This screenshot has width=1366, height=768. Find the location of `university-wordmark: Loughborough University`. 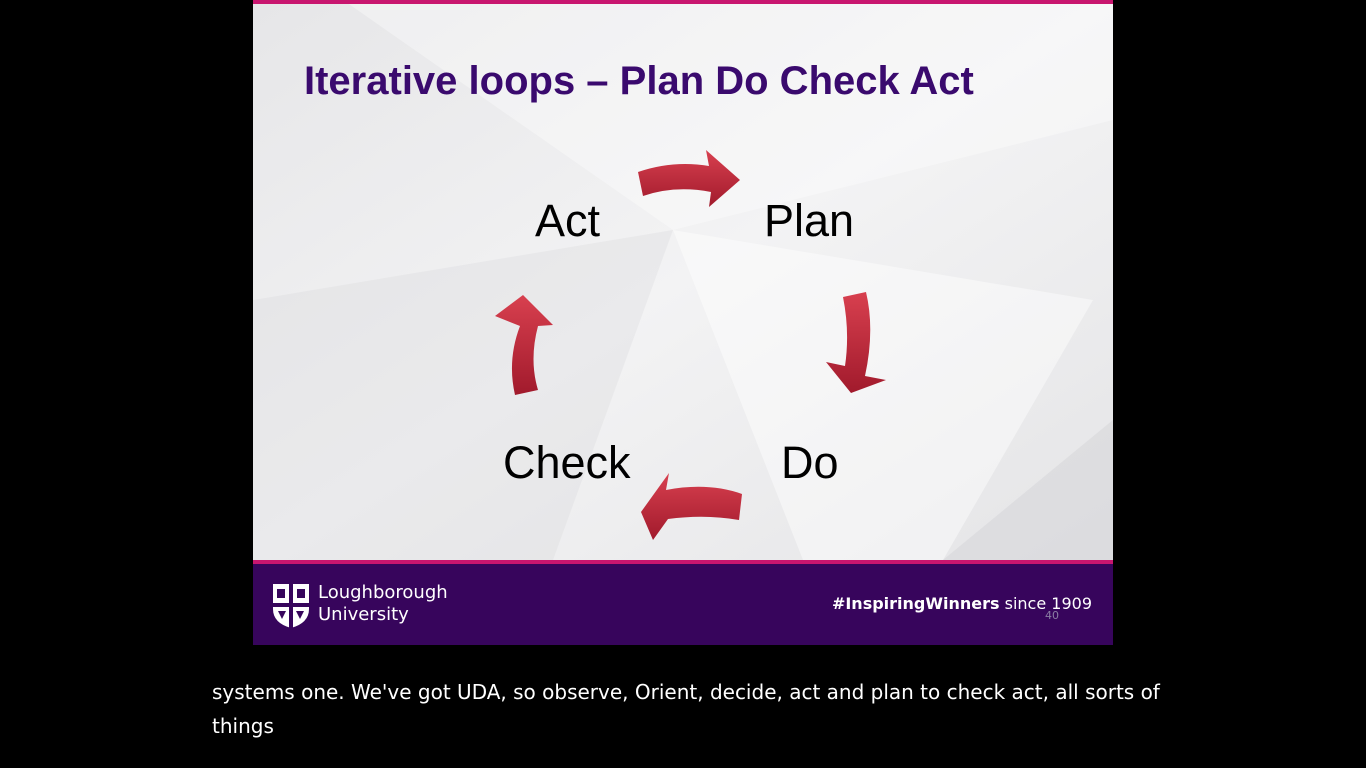

university-wordmark: Loughborough University is located at coordinates (383, 604).